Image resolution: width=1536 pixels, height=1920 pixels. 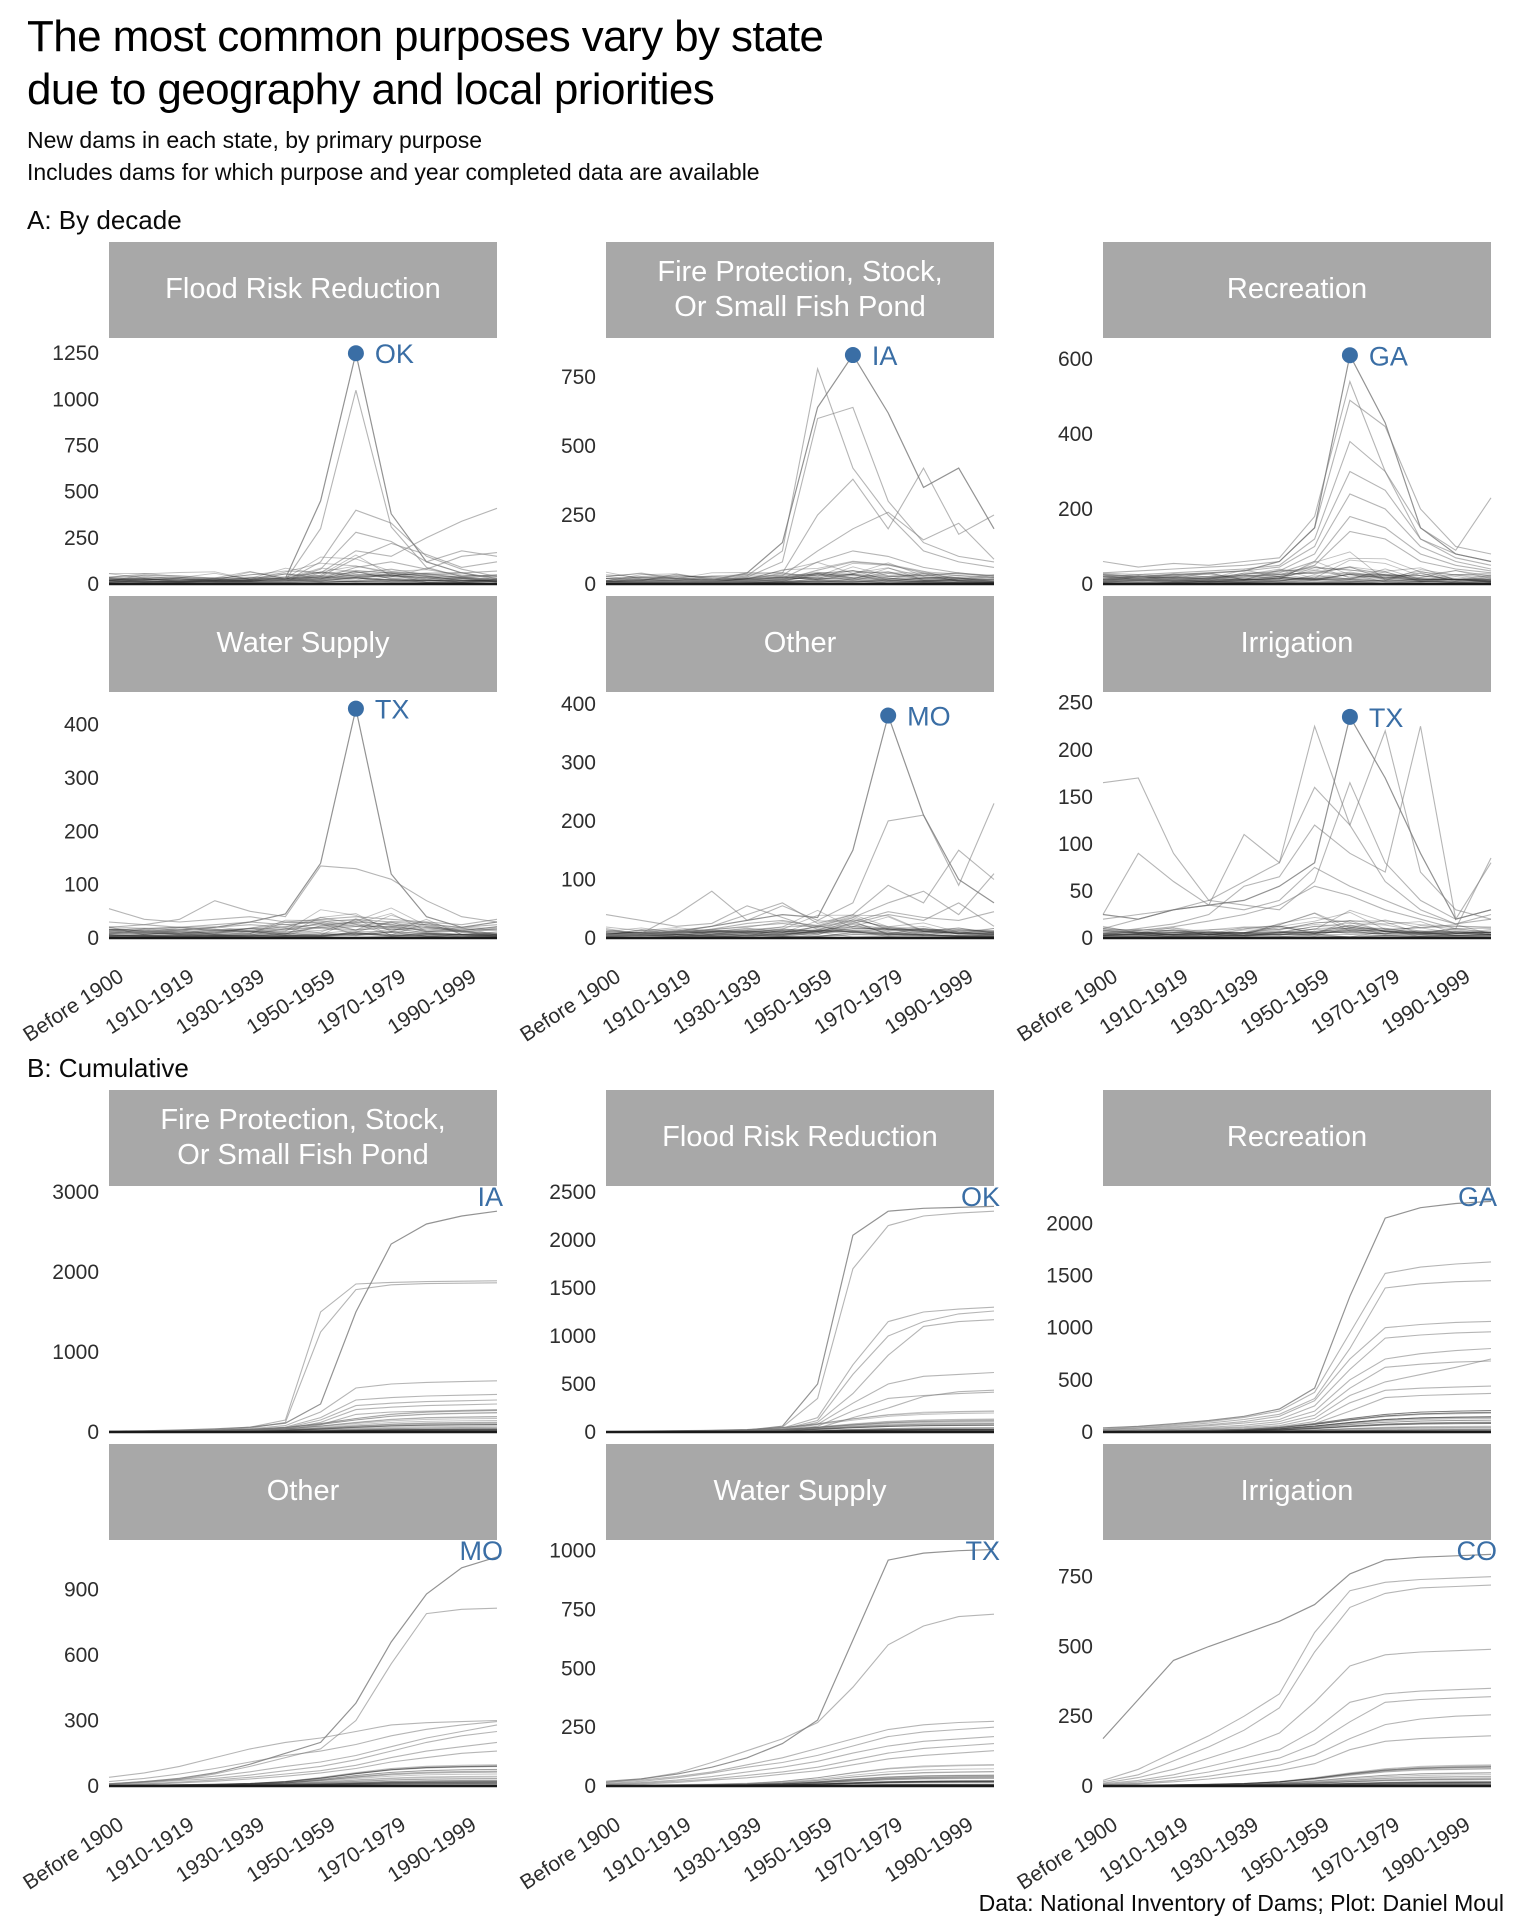 What do you see at coordinates (1075, 843) in the screenshot?
I see `svg-text: 100` at bounding box center [1075, 843].